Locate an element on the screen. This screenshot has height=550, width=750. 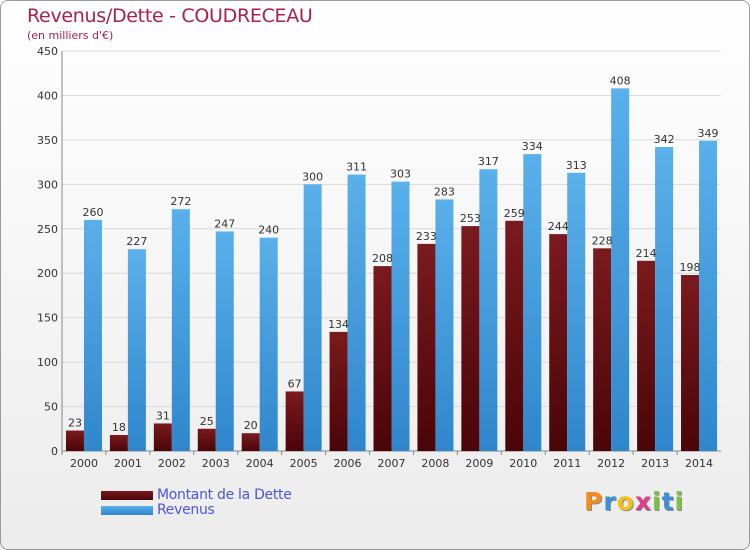
legend-swatch-revenus is located at coordinates (127, 510).